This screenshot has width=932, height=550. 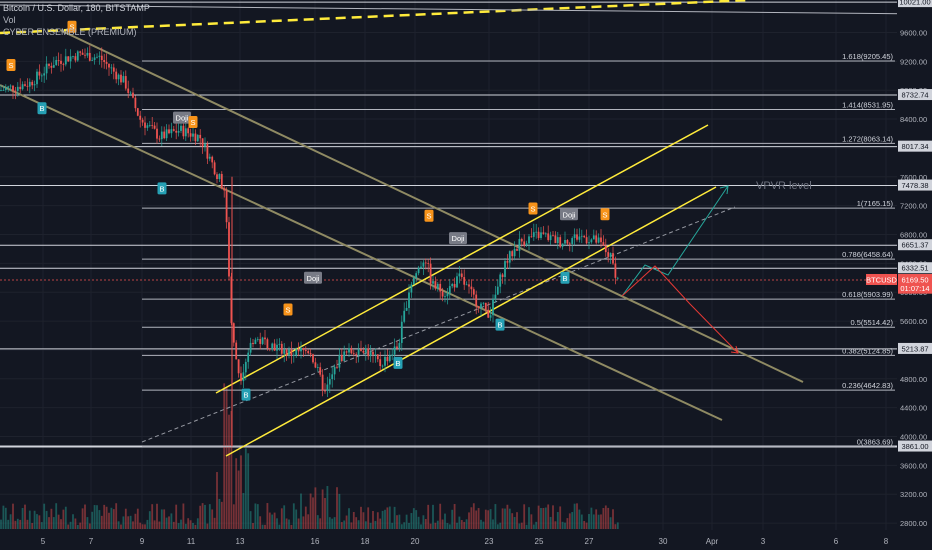 I want to click on volume-label: Vol, so click(x=9, y=20).